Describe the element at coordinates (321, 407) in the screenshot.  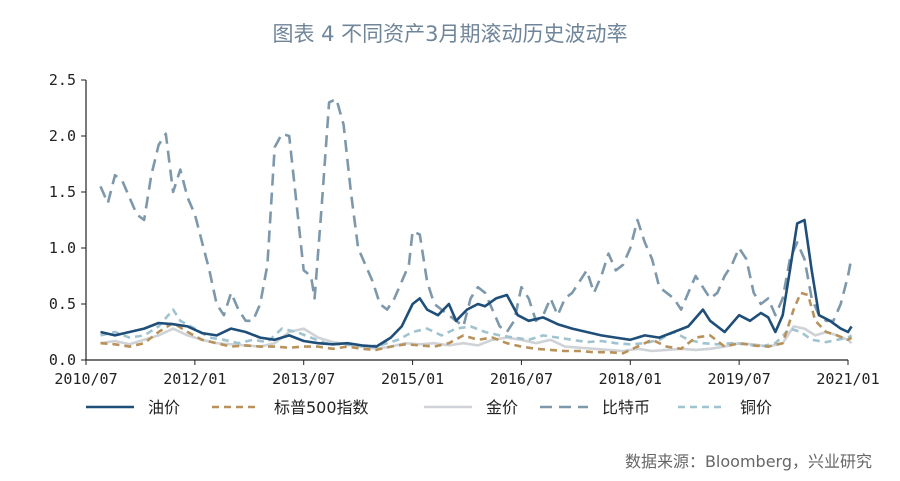
I see `legend-label-1: 标普500指数` at that location.